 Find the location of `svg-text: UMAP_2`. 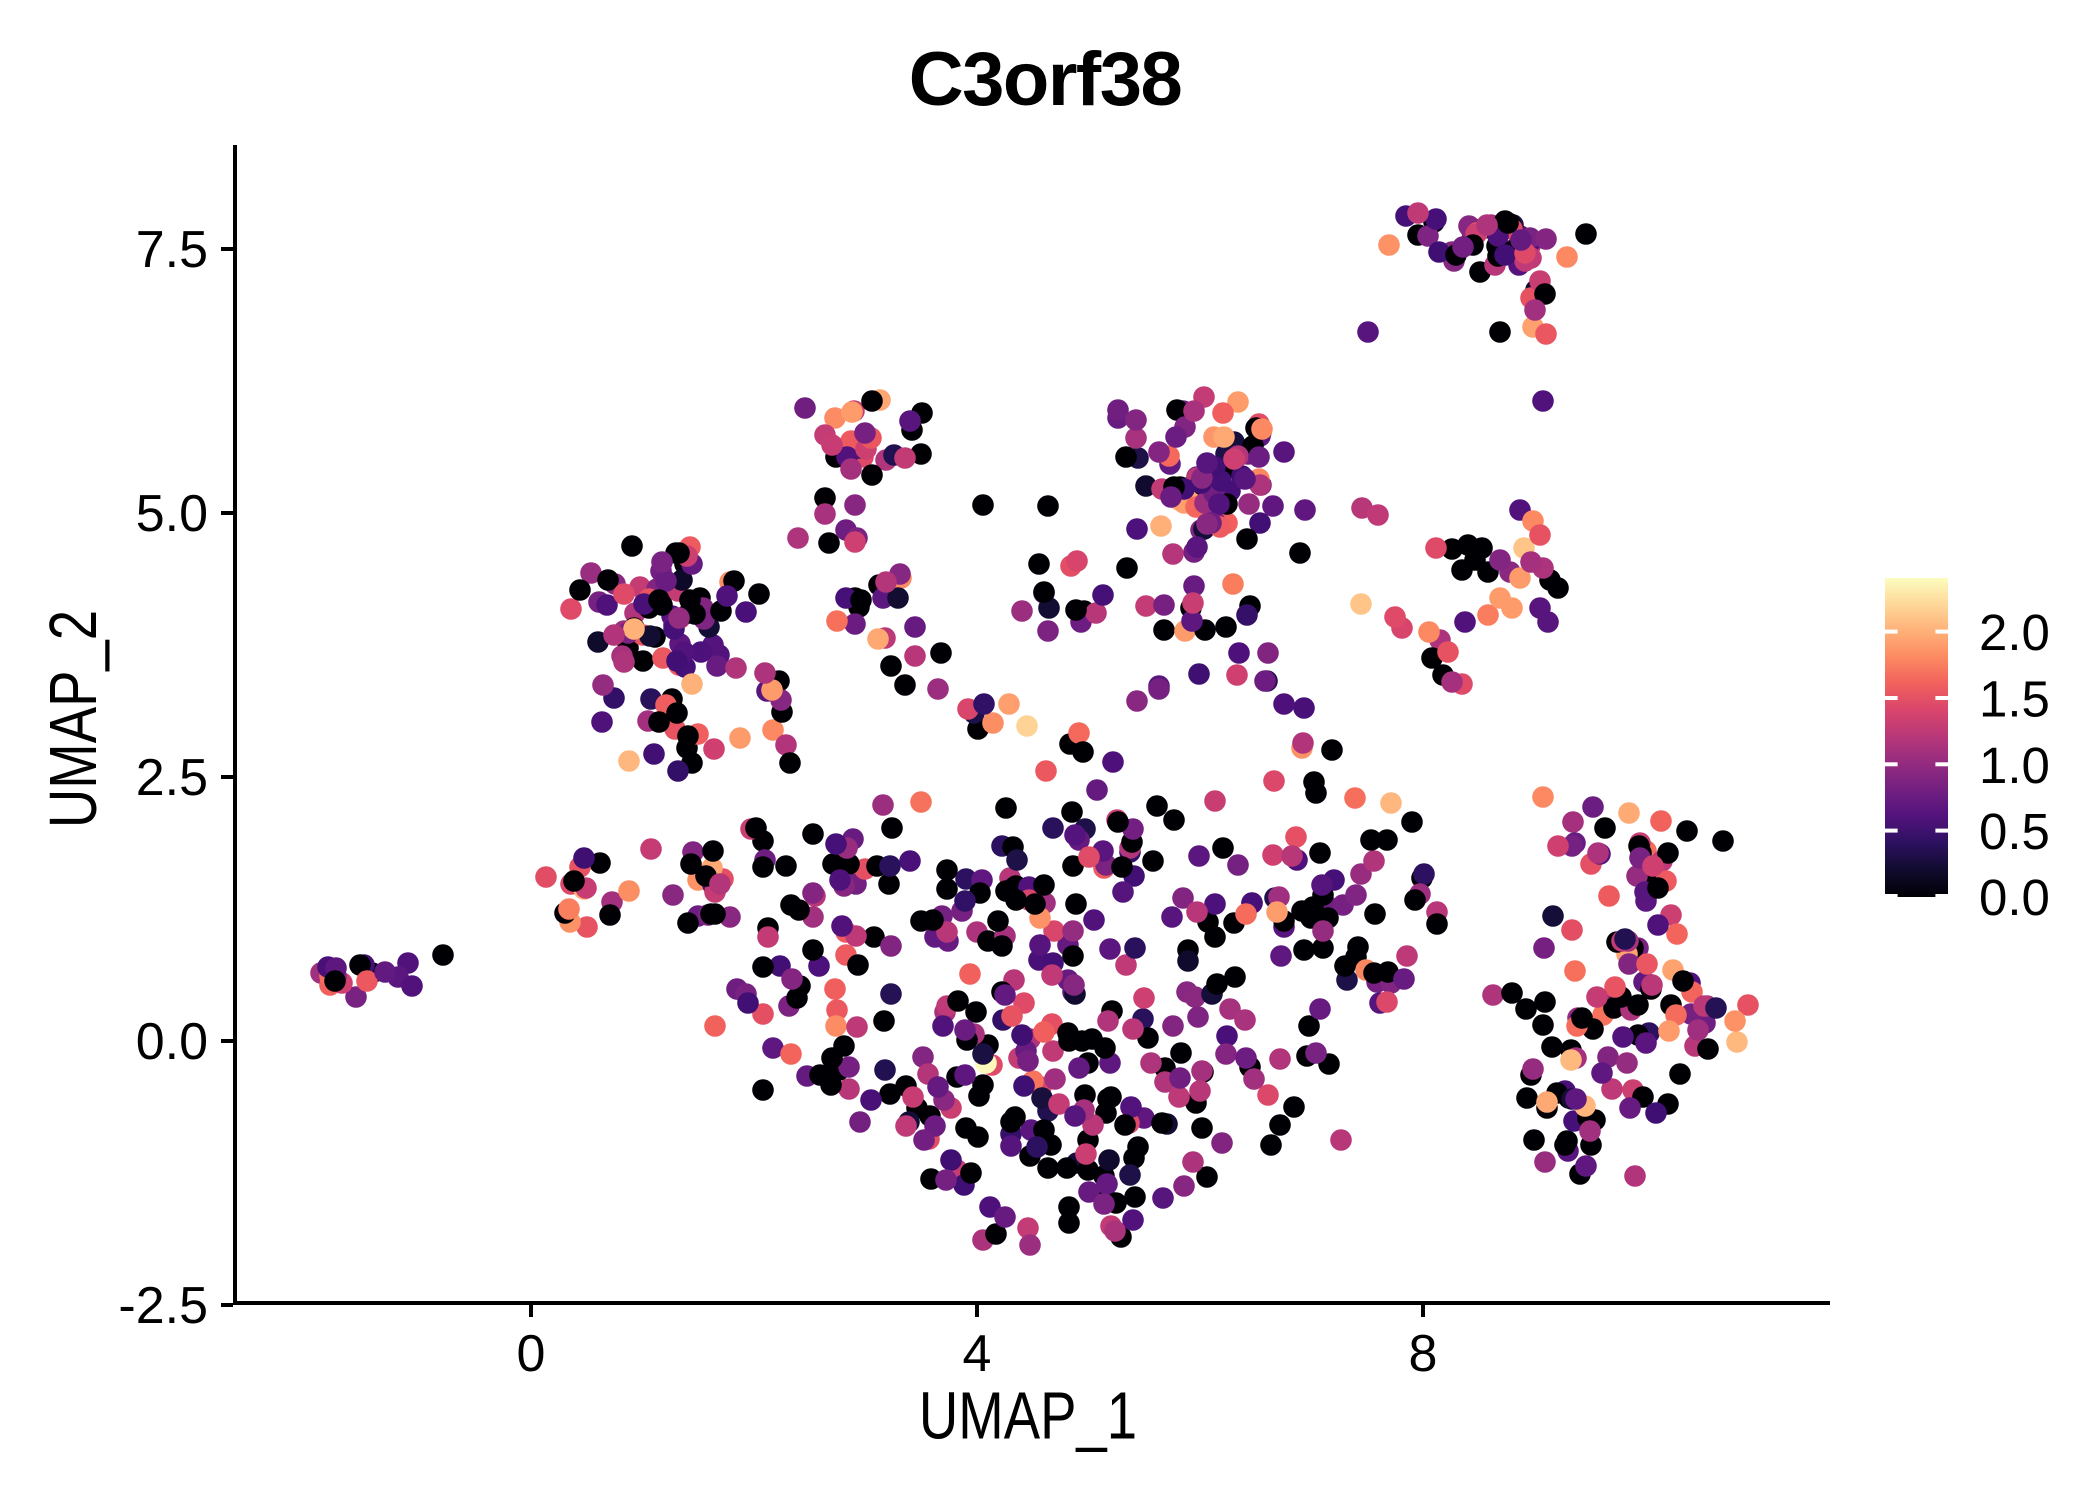

svg-text: UMAP_2 is located at coordinates (73, 719).